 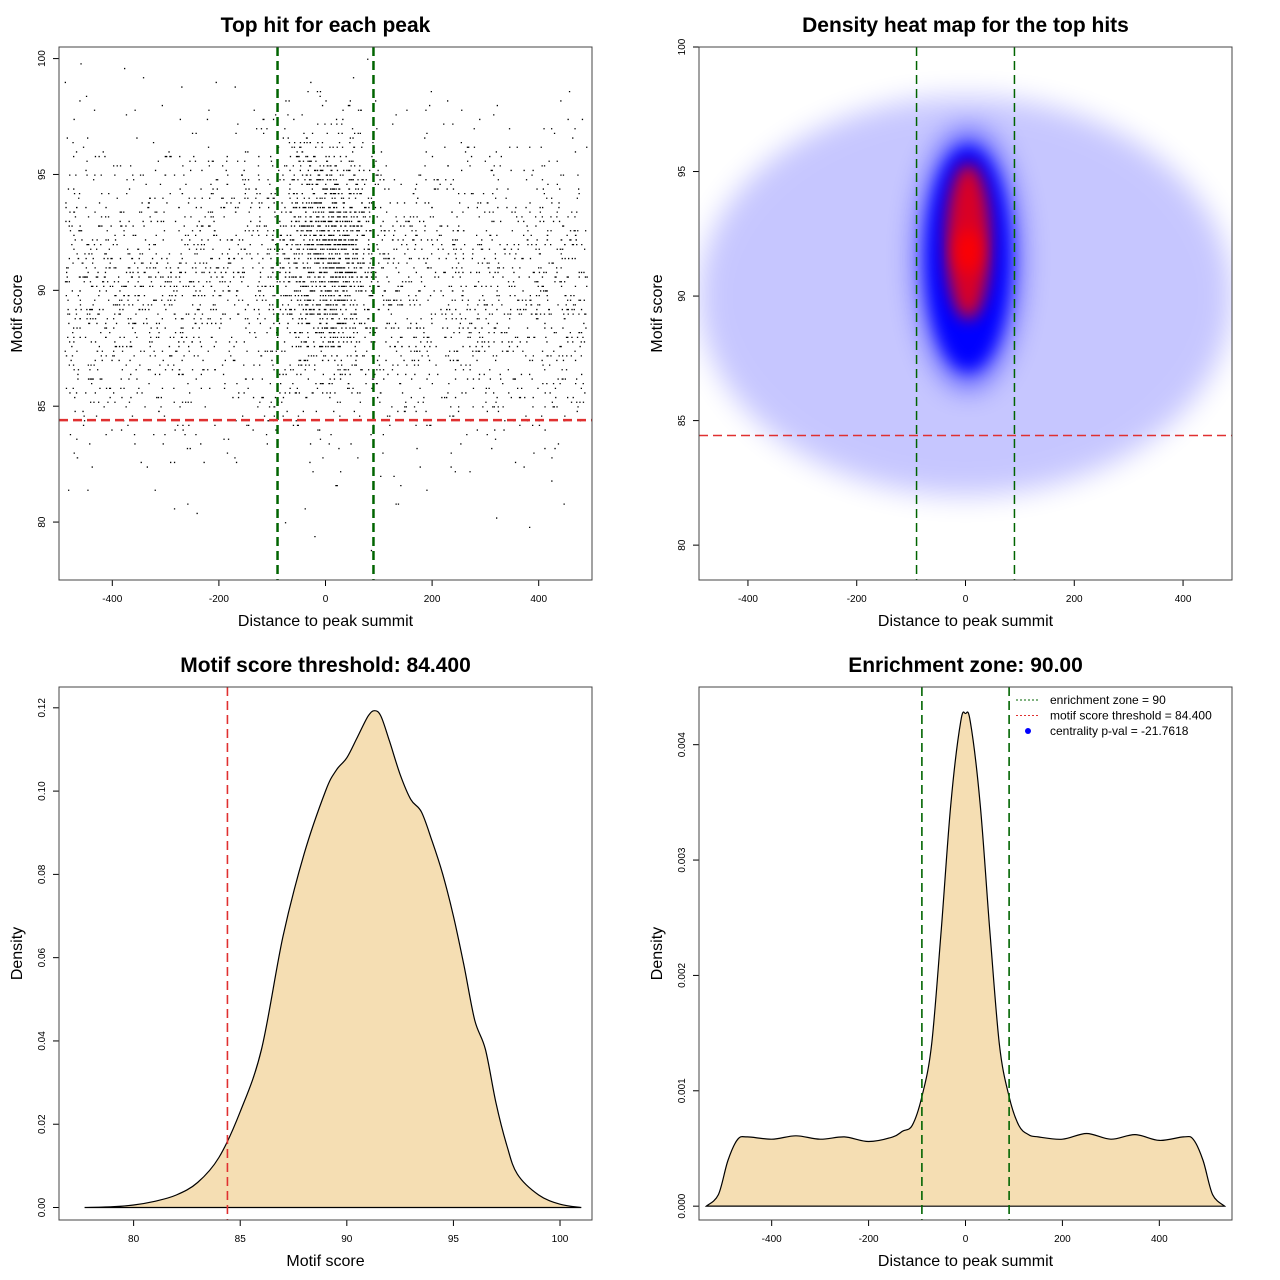 What do you see at coordinates (1028, 731) in the screenshot?
I see `legend-marker-point` at bounding box center [1028, 731].